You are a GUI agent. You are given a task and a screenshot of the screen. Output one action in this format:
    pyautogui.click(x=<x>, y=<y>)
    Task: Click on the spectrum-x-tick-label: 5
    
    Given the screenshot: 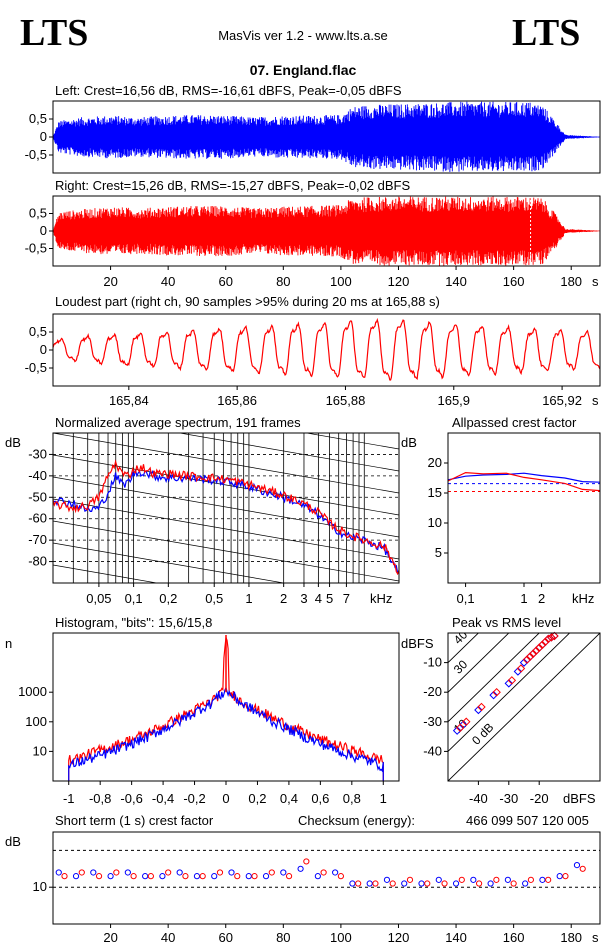 What is the action you would take?
    pyautogui.click(x=329, y=598)
    